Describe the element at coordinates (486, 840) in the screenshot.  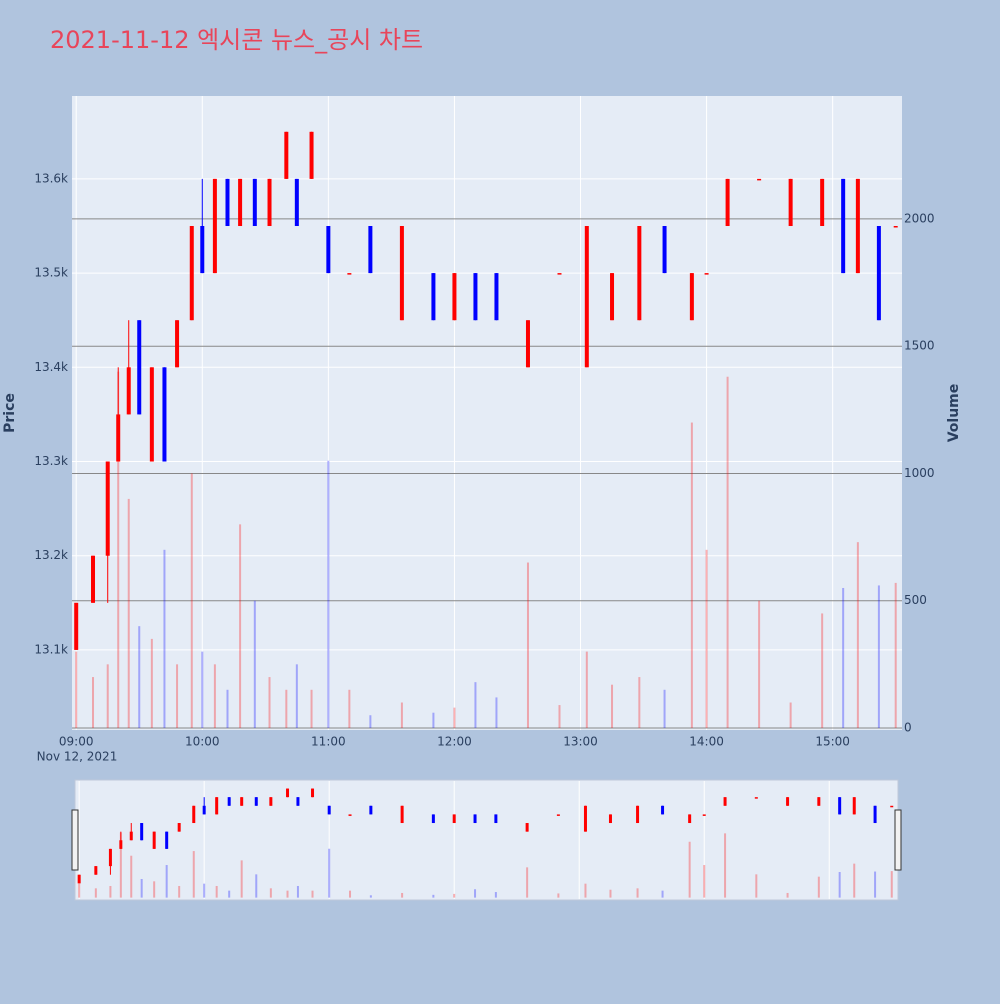
I see `range-slider` at that location.